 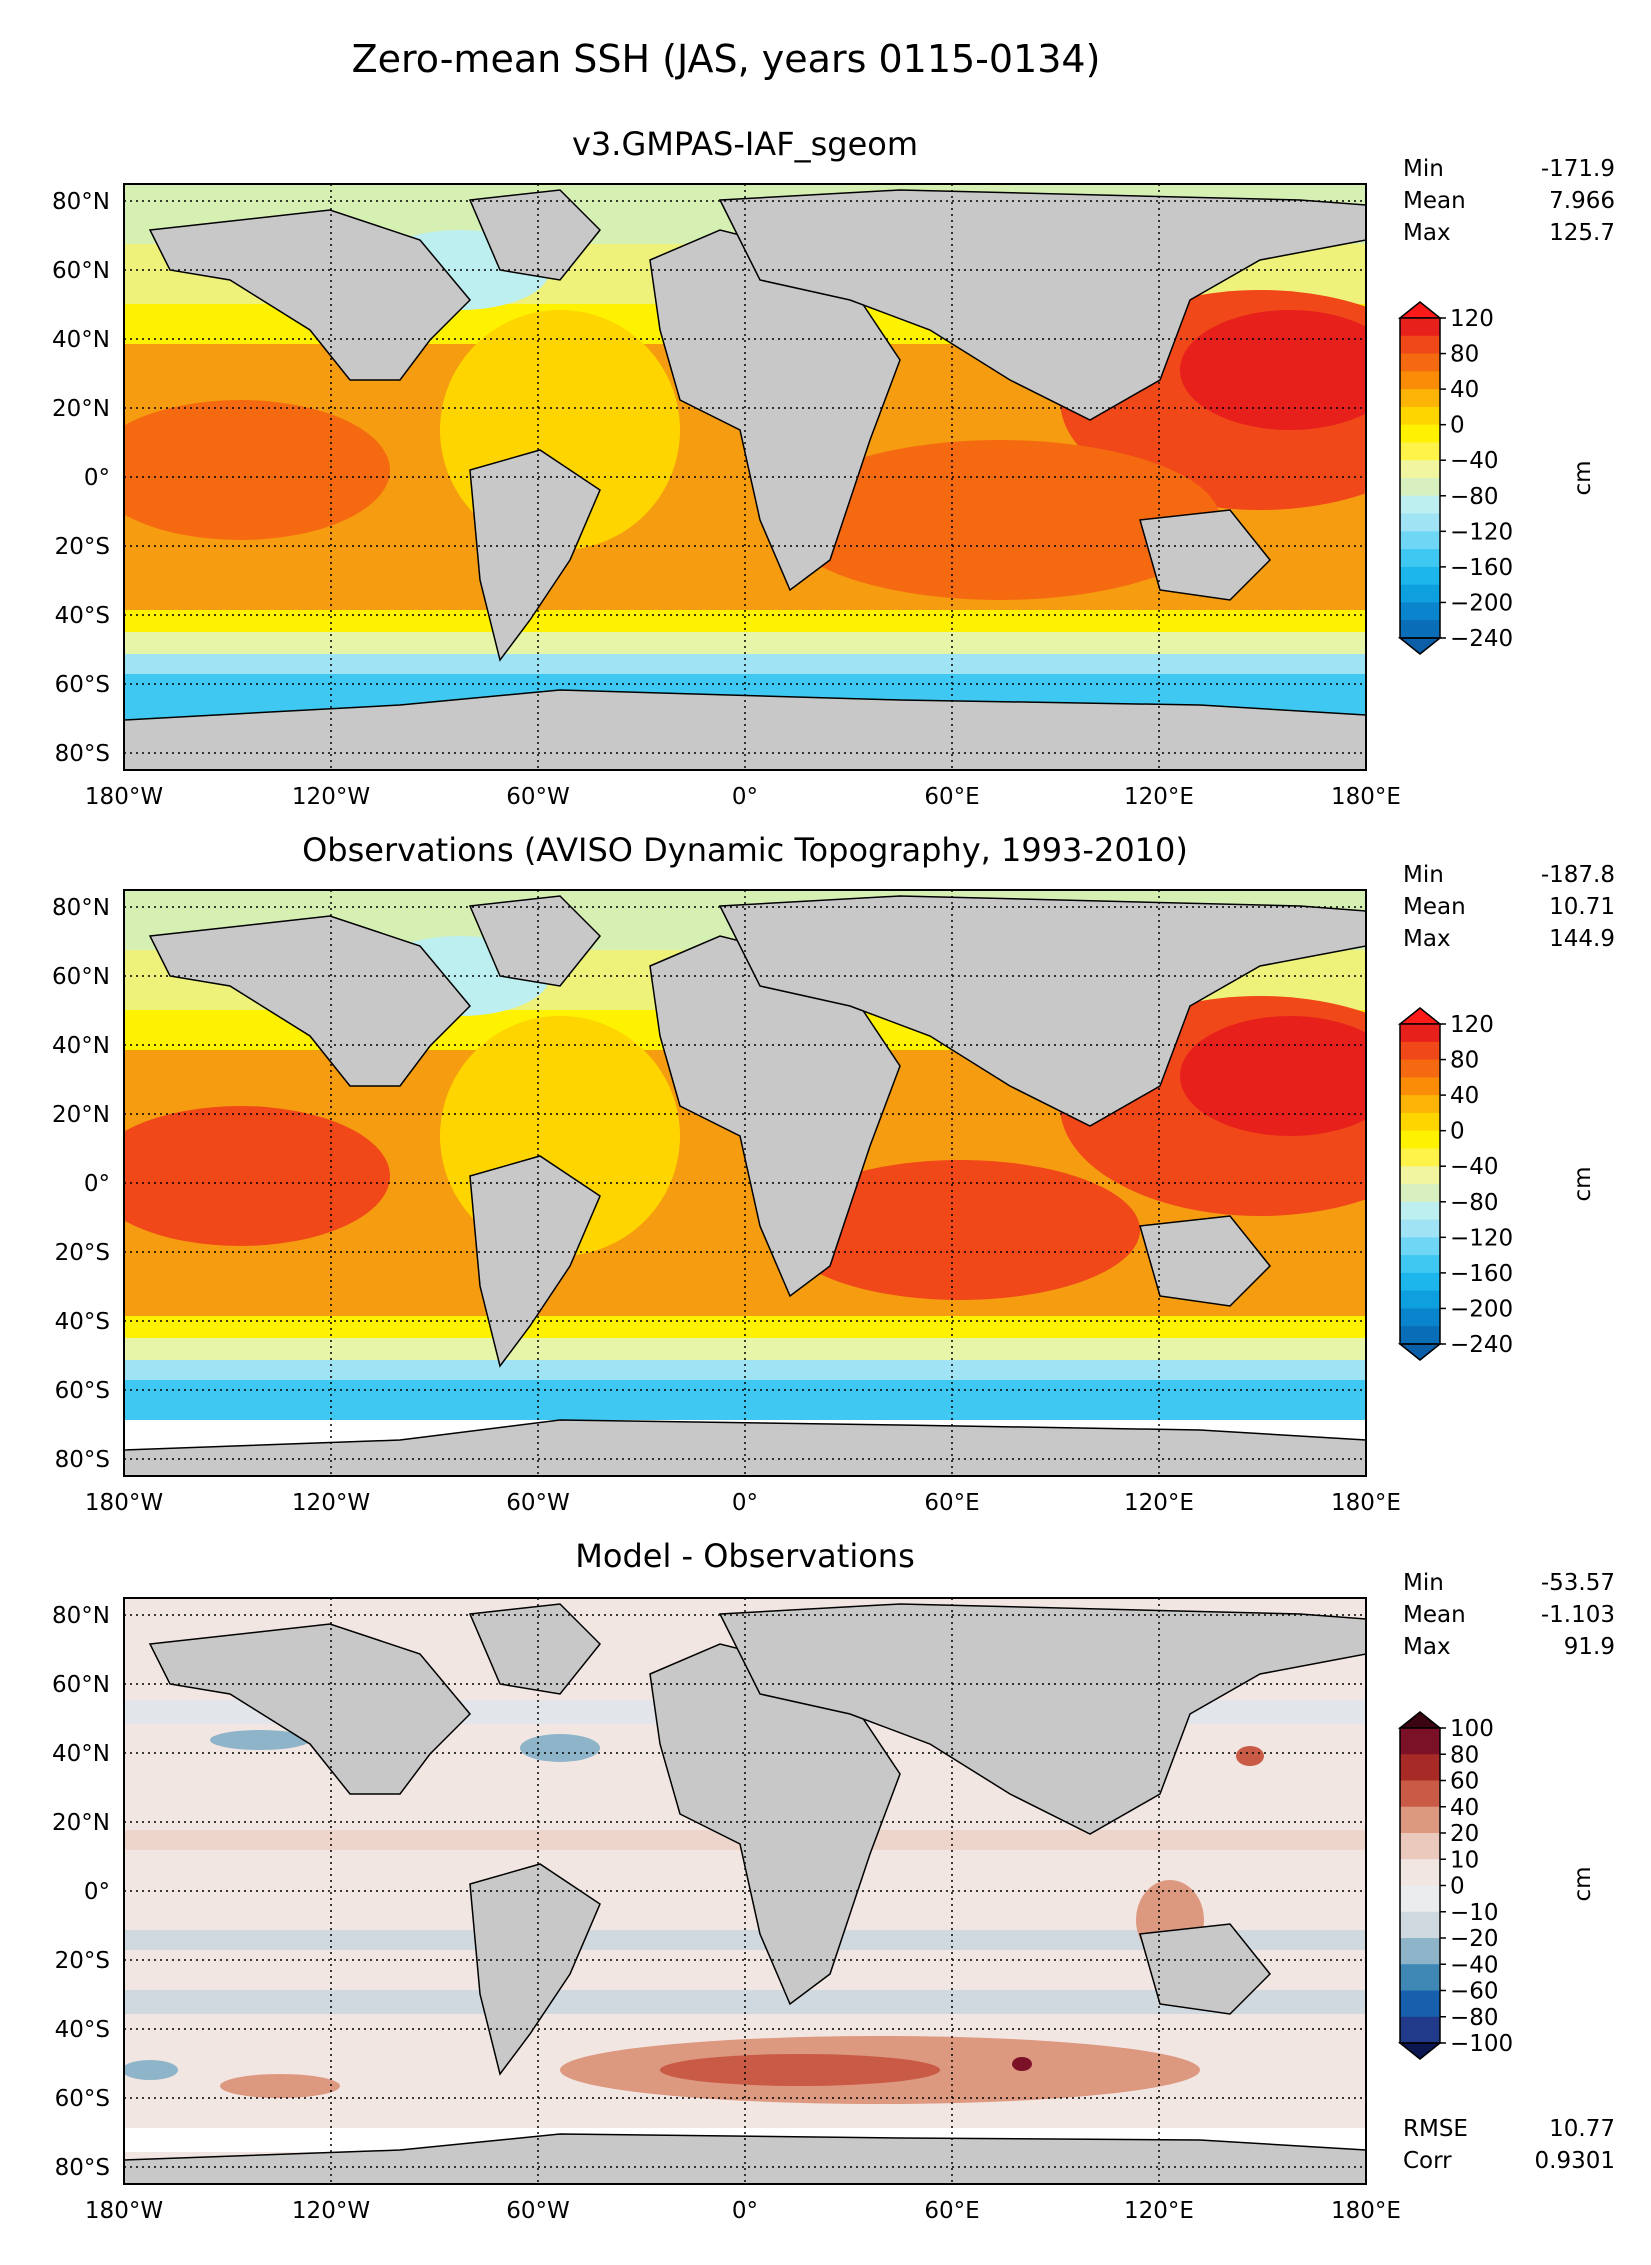 I want to click on stat-value: -171.9, so click(x=1578, y=169).